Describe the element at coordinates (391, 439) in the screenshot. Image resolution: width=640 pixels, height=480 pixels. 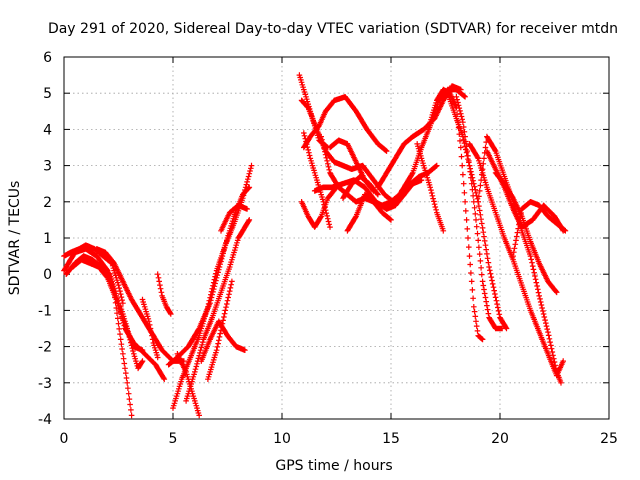
I see `x-tick-label: 15` at that location.